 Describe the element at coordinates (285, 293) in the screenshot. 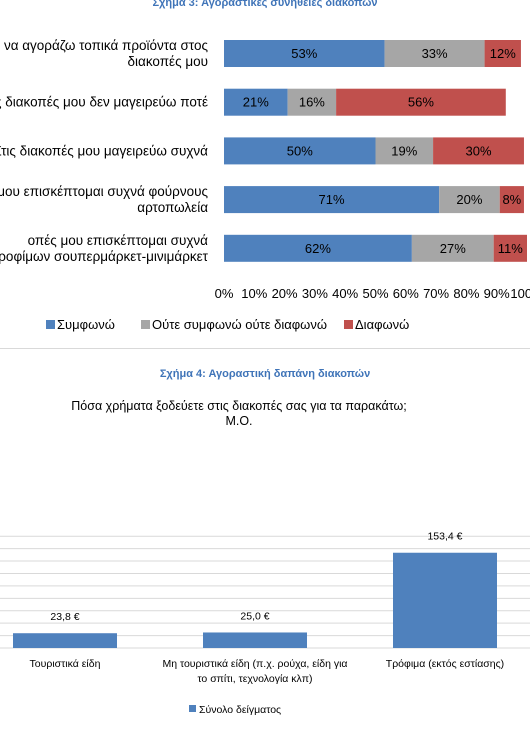

I see `x-tick-label: 20%` at that location.